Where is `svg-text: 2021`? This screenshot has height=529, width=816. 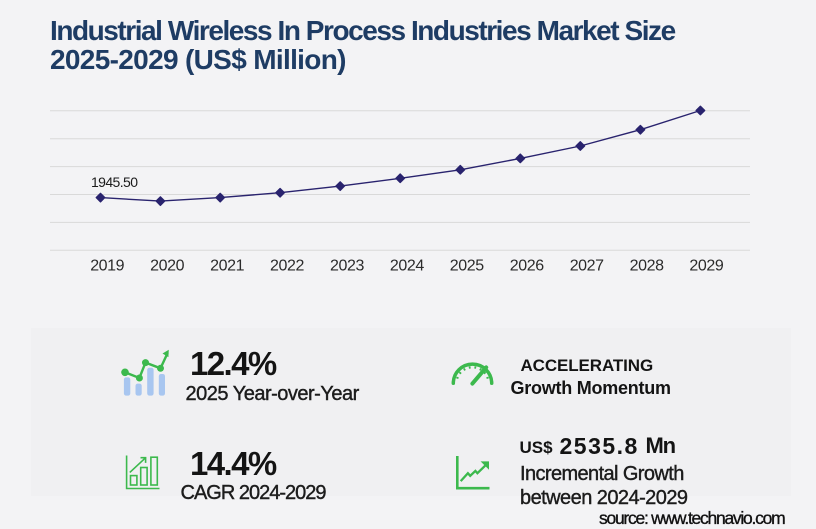 svg-text: 2021 is located at coordinates (227, 265).